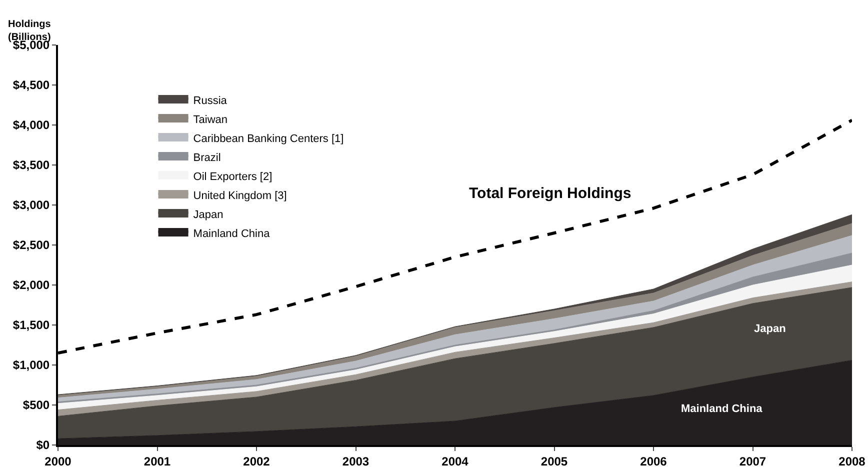 The height and width of the screenshot is (467, 868). What do you see at coordinates (31, 245) in the screenshot?
I see `y-tick-label: $2,500` at bounding box center [31, 245].